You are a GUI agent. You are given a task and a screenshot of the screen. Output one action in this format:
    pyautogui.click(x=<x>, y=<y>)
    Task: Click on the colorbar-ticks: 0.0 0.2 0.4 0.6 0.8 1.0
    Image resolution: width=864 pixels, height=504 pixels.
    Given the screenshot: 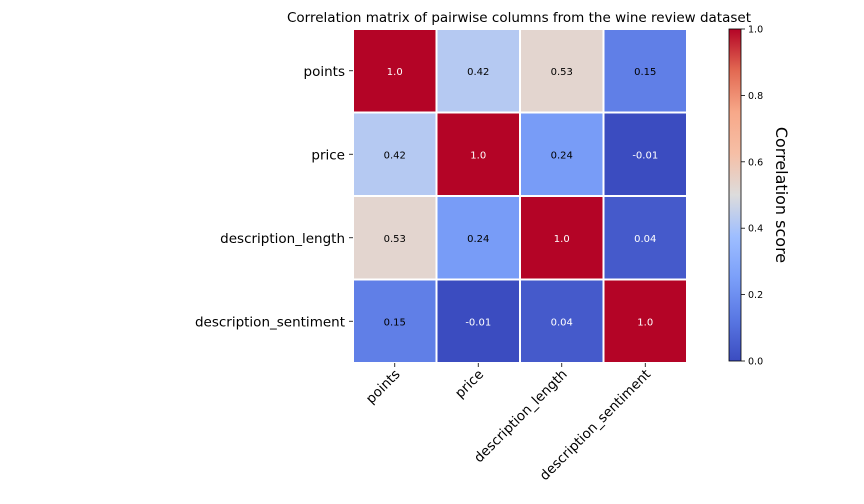 What is the action you would take?
    pyautogui.click(x=752, y=196)
    